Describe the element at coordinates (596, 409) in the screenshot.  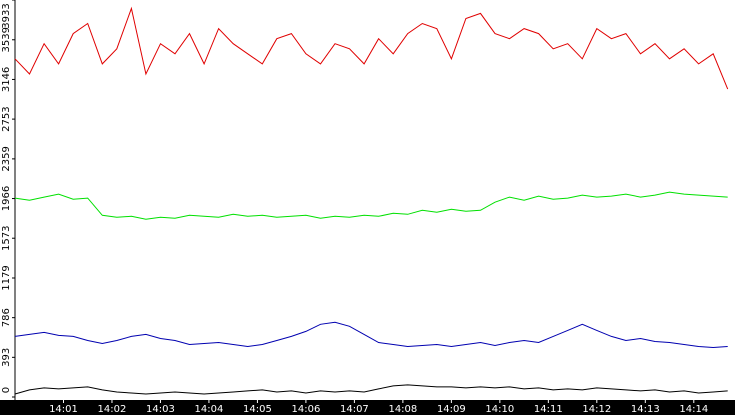
I see `x-tick-label: 14:12` at that location.